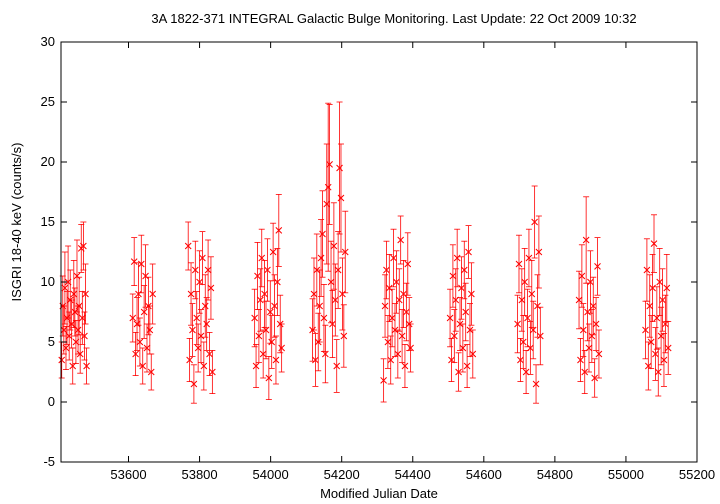 The height and width of the screenshot is (504, 720). I want to click on x-tick-label: 54600, so click(484, 474).